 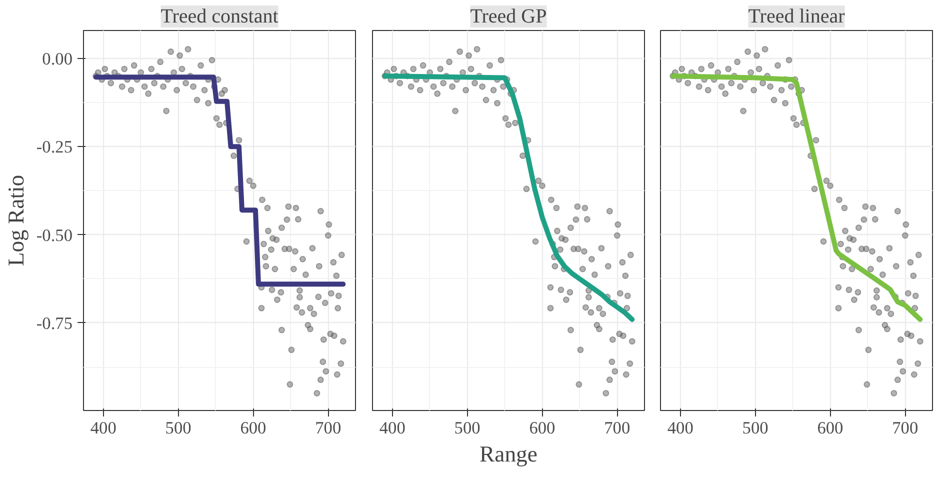 I want to click on y-tick-label: -0.75, so click(x=54, y=323).